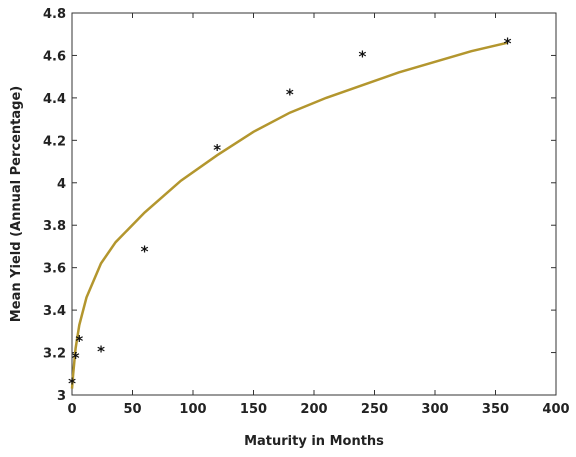 The height and width of the screenshot is (457, 576). I want to click on y-axis-title: Mean Yield (Annual Percentage), so click(16, 204).